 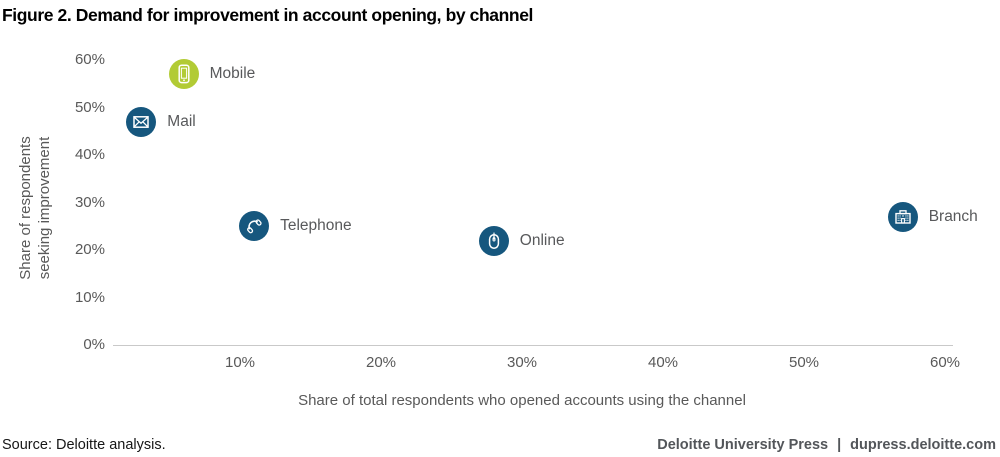 What do you see at coordinates (232, 74) in the screenshot?
I see `data-point-label: Mobile` at bounding box center [232, 74].